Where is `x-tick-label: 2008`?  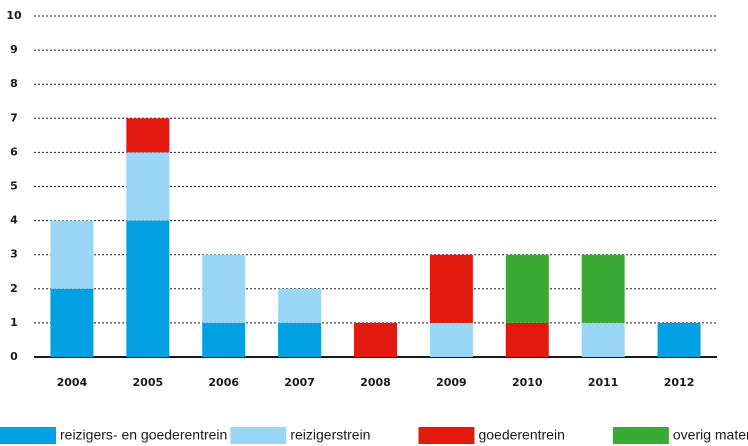 x-tick-label: 2008 is located at coordinates (375, 382).